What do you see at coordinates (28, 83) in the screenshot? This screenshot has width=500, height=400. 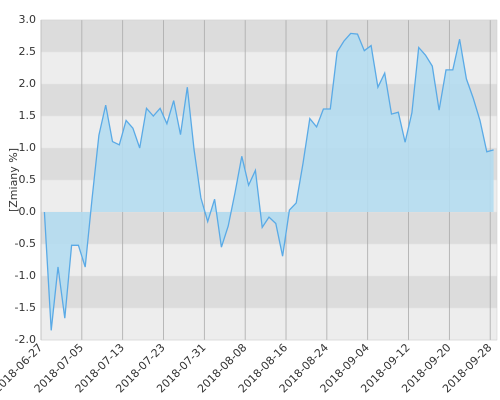 I see `y-tick-label: 2.0` at bounding box center [28, 83].